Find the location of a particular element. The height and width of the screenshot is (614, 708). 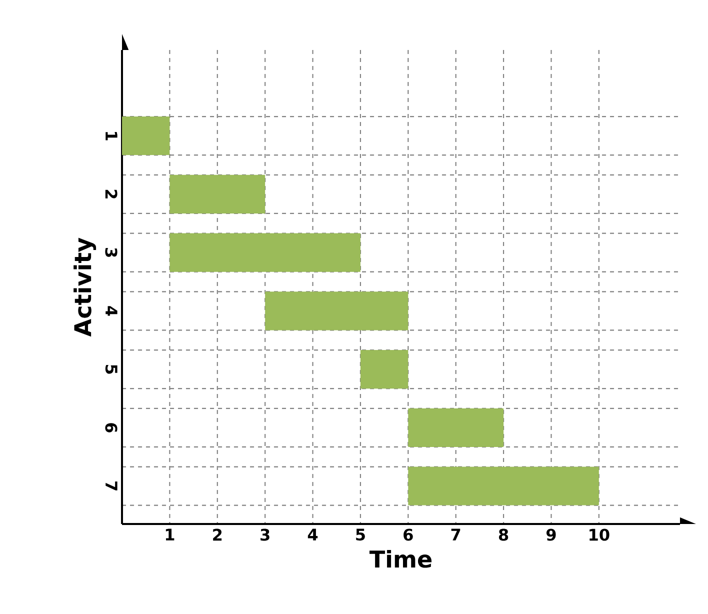

x-tick-label: 1 is located at coordinates (170, 534).